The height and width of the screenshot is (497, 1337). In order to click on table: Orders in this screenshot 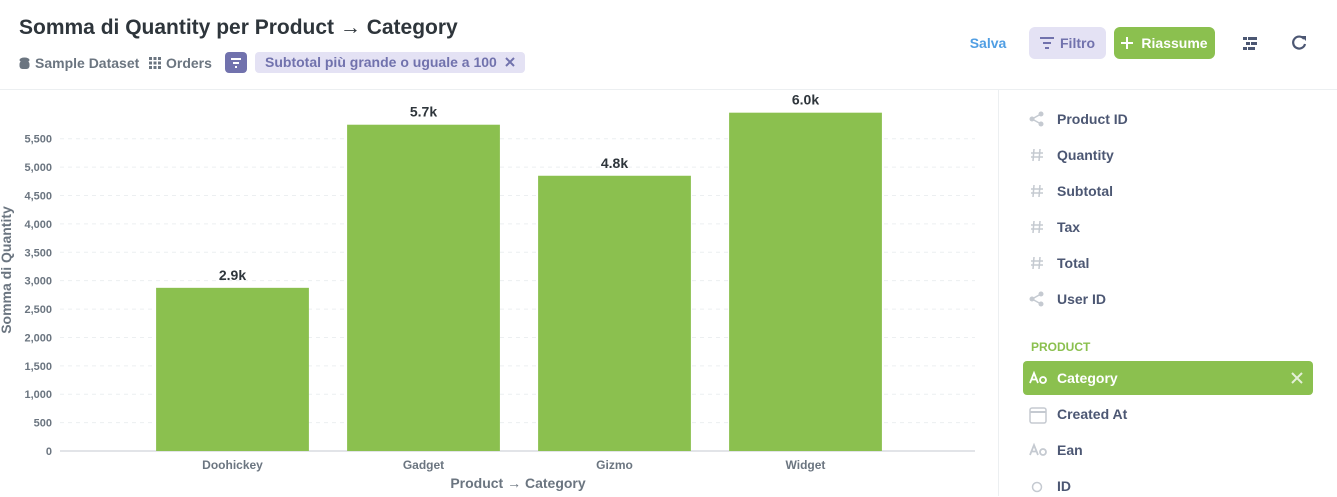, I will do `click(189, 63)`.